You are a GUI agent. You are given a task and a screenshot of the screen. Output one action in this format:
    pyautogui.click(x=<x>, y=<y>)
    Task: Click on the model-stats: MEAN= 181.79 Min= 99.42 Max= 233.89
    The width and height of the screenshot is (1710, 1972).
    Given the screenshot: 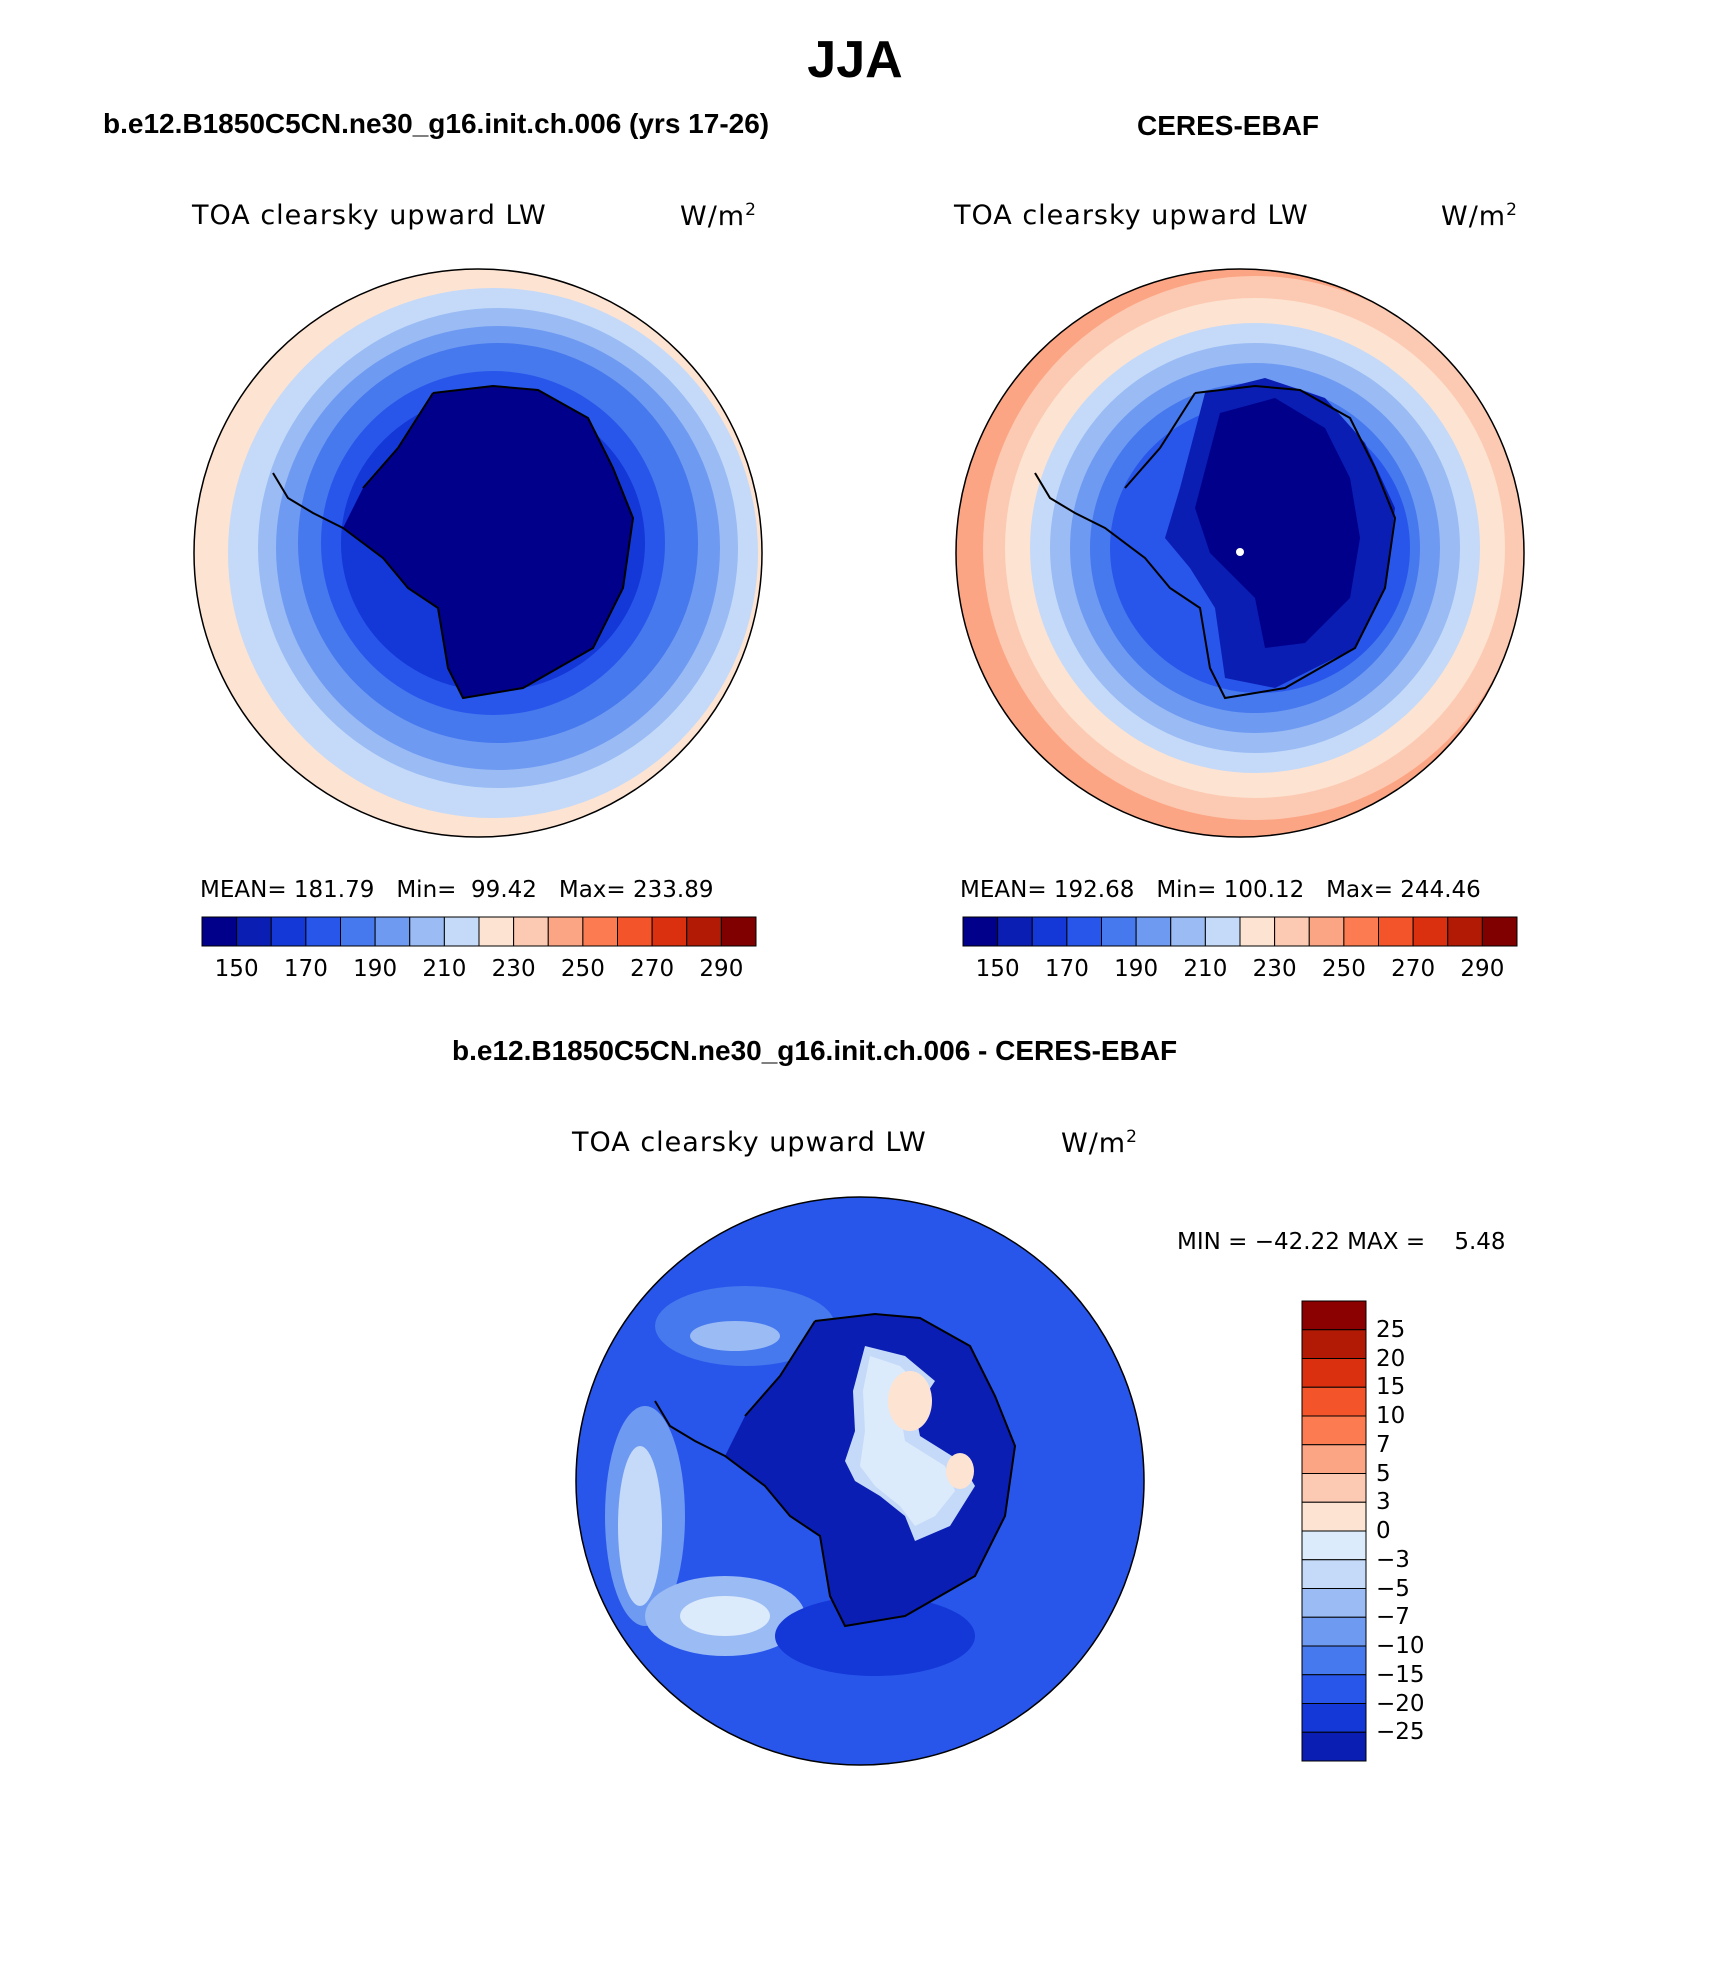 What is the action you would take?
    pyautogui.click(x=456, y=890)
    